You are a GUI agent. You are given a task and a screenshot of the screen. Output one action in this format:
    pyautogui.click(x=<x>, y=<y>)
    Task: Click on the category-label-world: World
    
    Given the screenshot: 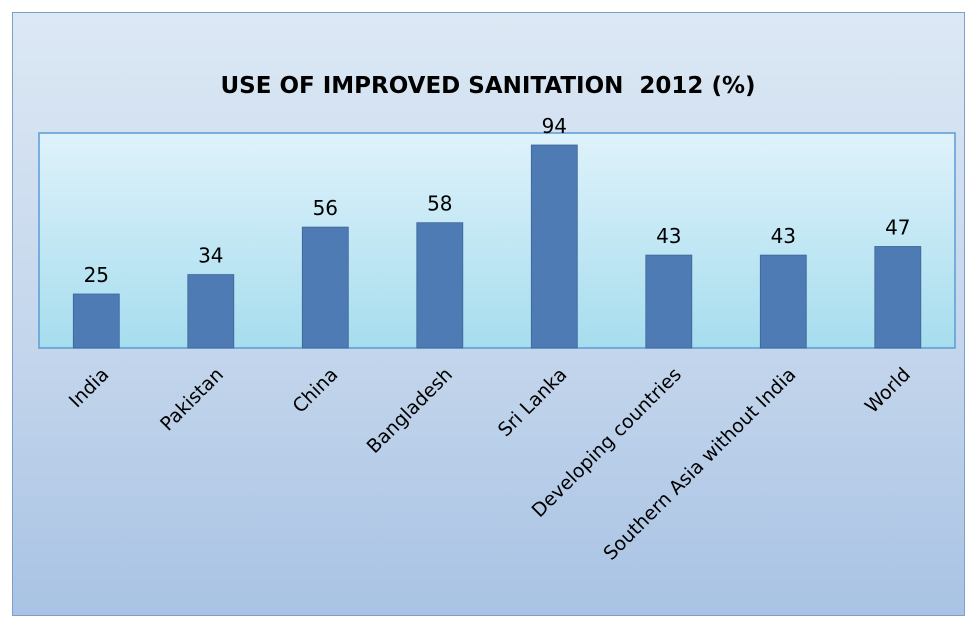 What is the action you would take?
    pyautogui.click(x=888, y=391)
    